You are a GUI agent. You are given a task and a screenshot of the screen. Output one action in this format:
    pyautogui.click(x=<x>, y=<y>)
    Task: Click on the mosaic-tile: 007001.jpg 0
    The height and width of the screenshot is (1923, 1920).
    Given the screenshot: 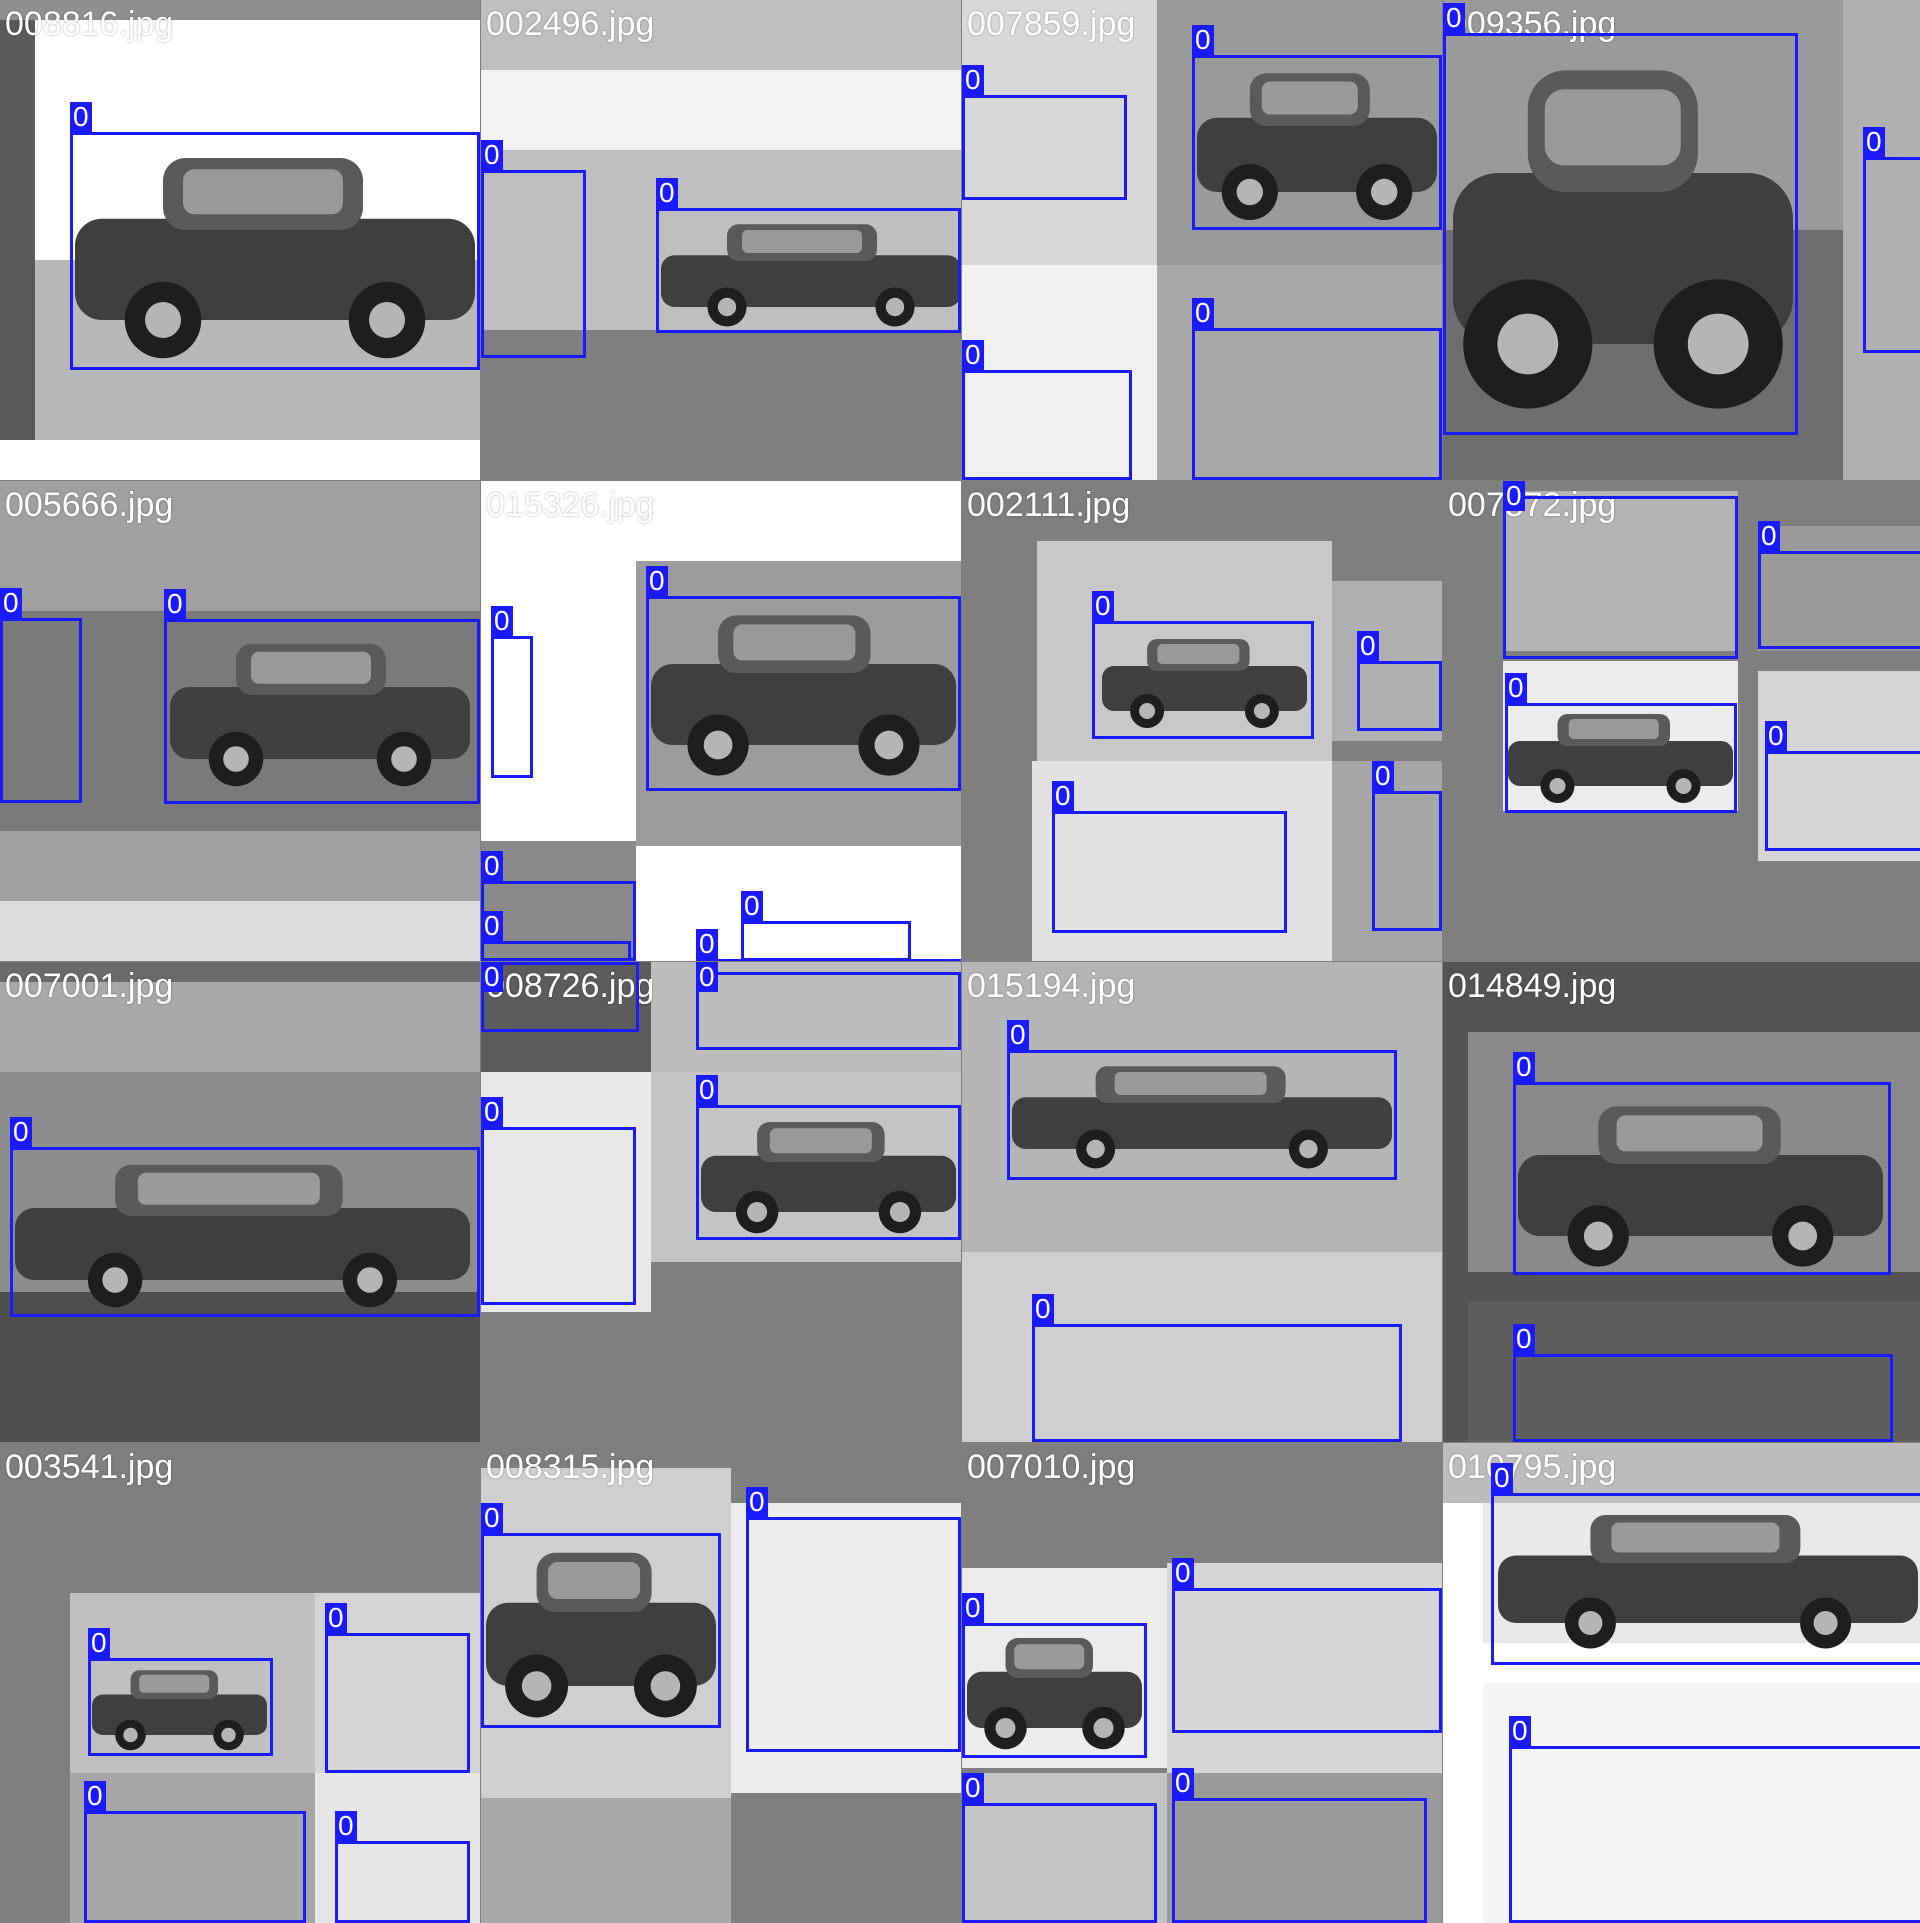 What is the action you would take?
    pyautogui.click(x=240, y=1202)
    